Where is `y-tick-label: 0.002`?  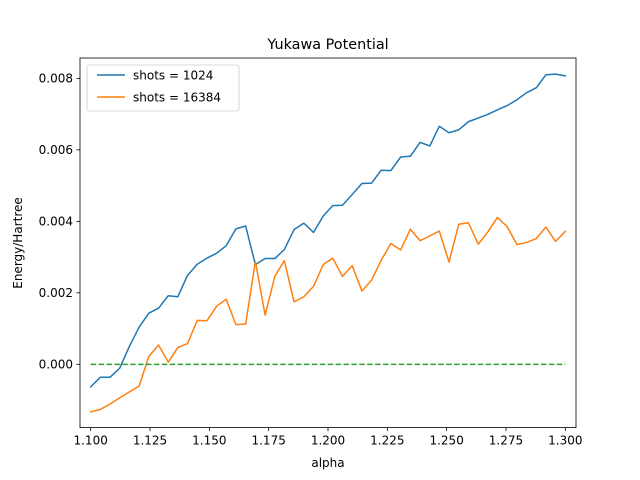
y-tick-label: 0.002 is located at coordinates (56, 293).